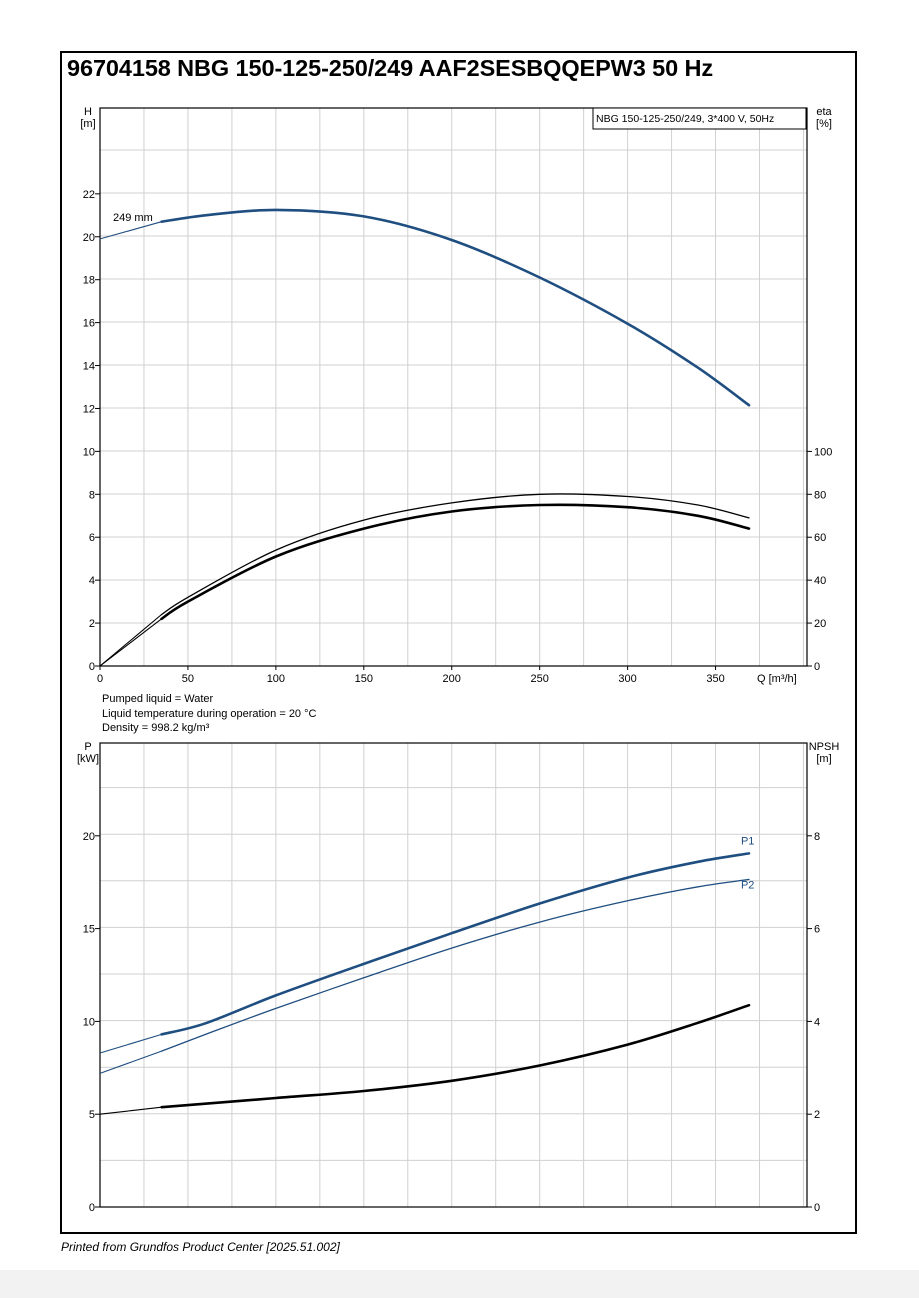 The height and width of the screenshot is (1298, 919). What do you see at coordinates (715, 679) in the screenshot?
I see `x-tick-label: 350` at bounding box center [715, 679].